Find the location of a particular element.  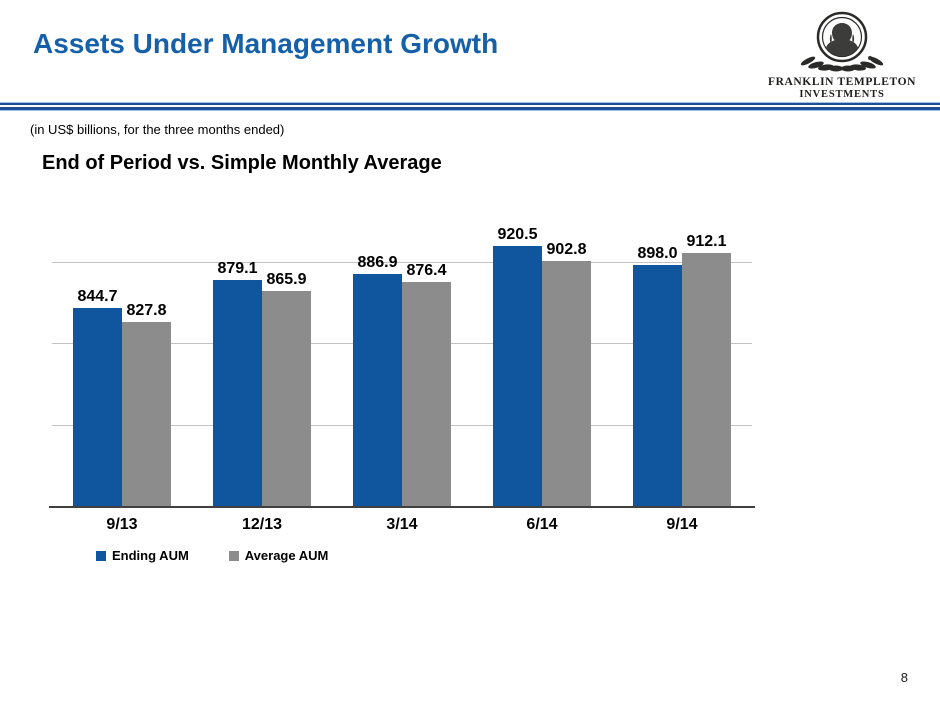

legend-label: Ending AUM is located at coordinates (150, 555).